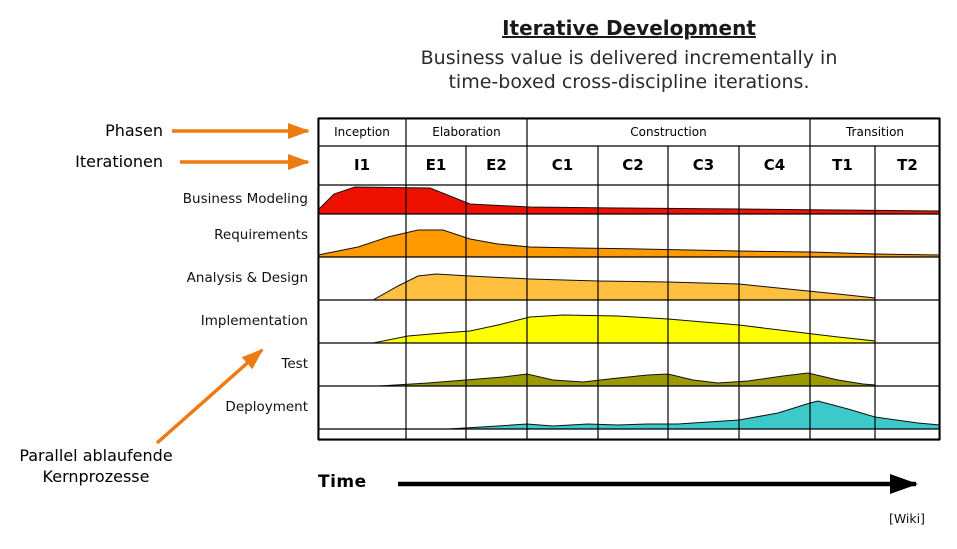  I want to click on effort-hump-requirements, so click(629, 243).